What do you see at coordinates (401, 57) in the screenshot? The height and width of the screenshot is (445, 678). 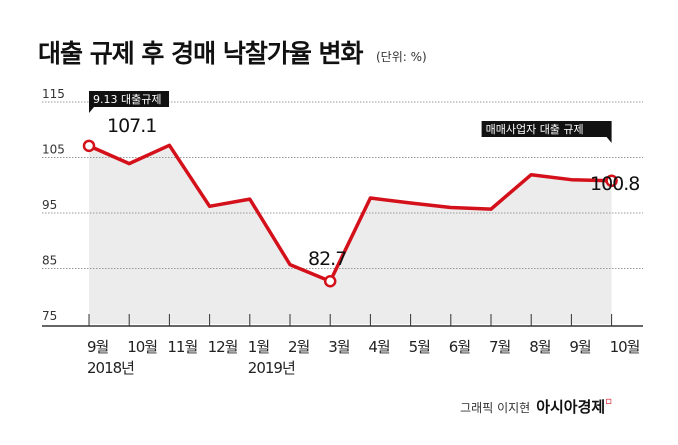 I see `unit-label: (단위: %)` at bounding box center [401, 57].